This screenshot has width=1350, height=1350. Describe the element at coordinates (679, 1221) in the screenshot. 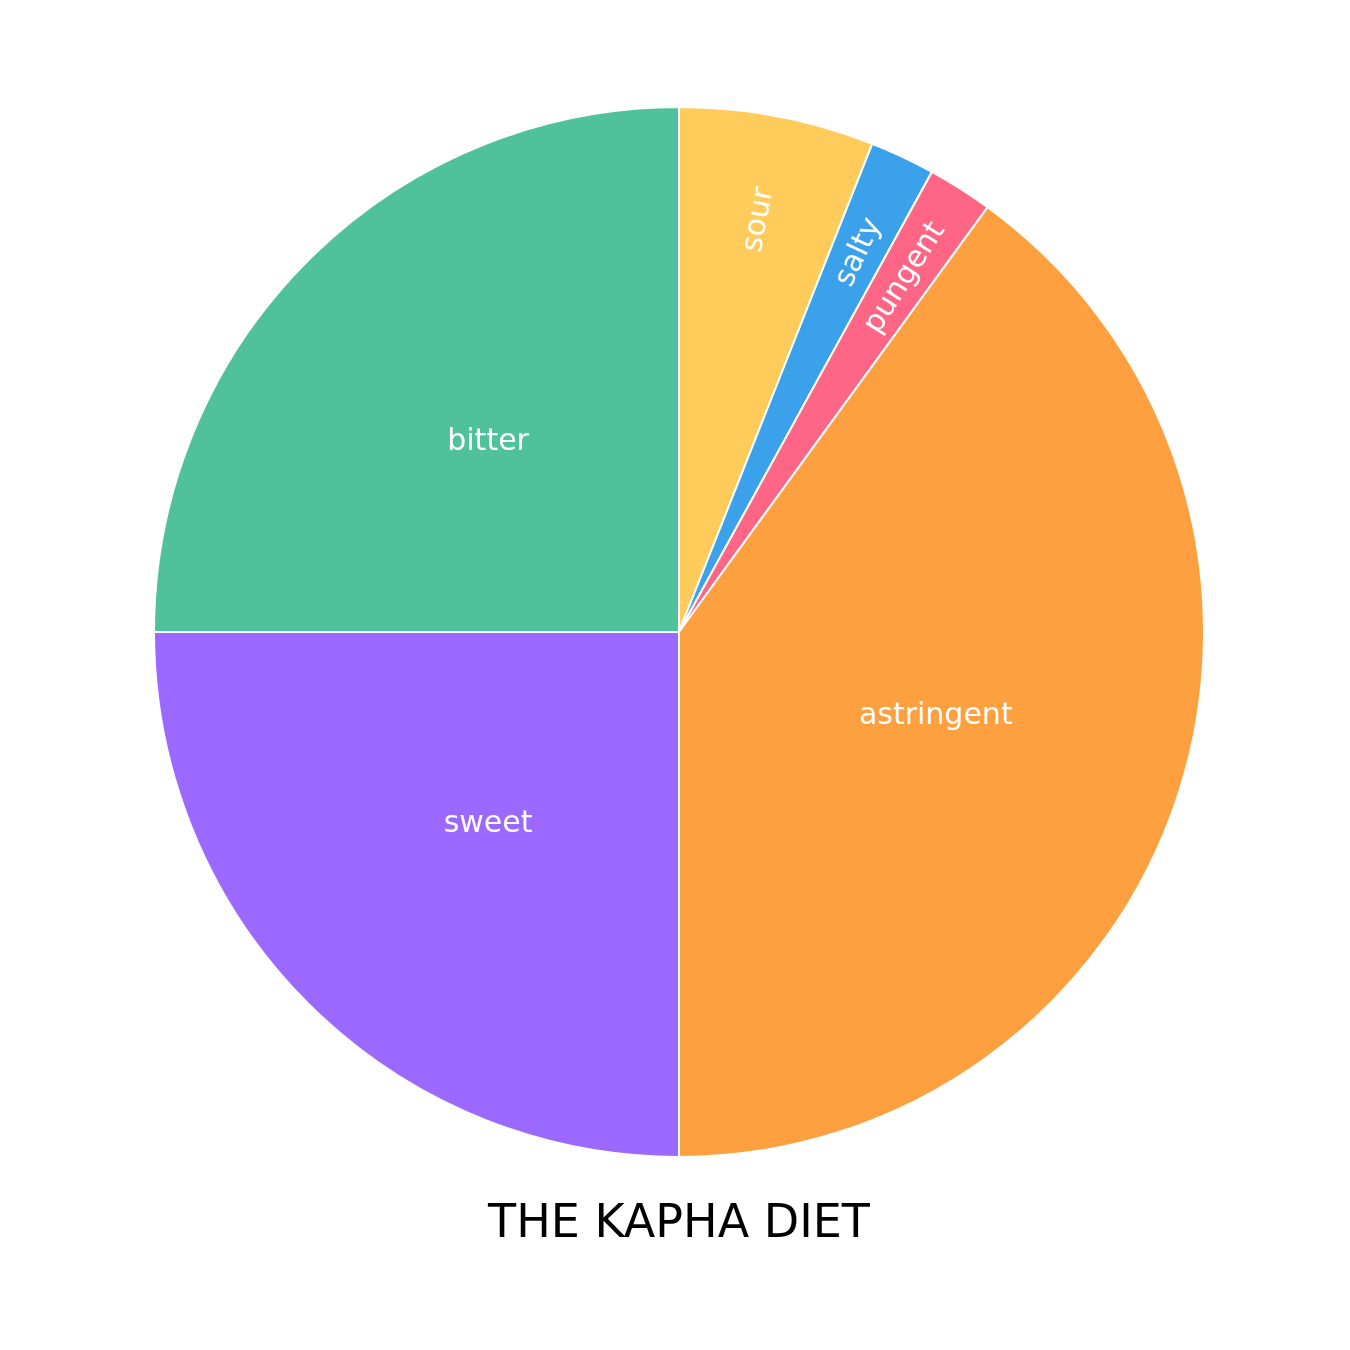

I see `text: THE KAPHA DIET` at that location.